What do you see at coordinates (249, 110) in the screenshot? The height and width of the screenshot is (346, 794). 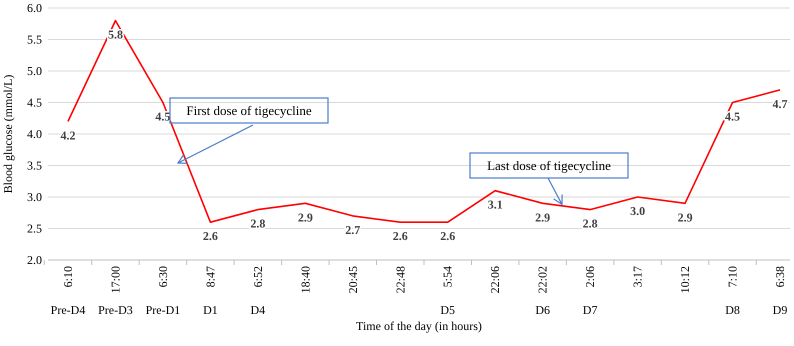 I see `annotation: First dose of tigecycline` at bounding box center [249, 110].